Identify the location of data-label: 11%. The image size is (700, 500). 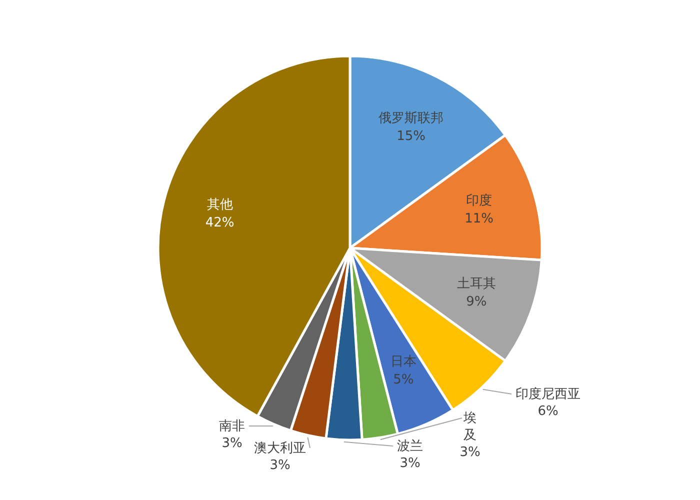
(479, 219).